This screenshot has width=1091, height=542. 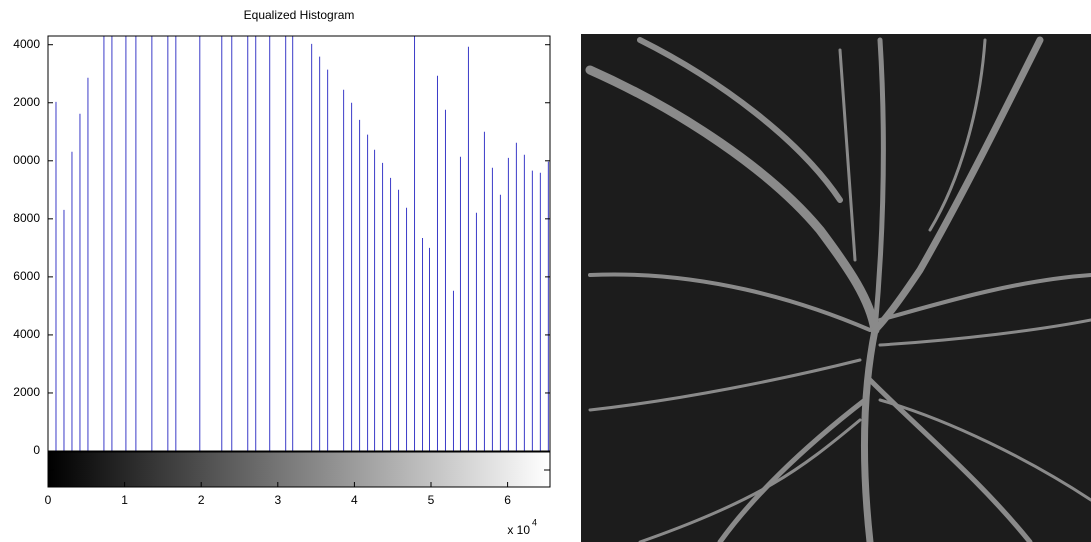 I want to click on y-tick-label: 0, so click(x=36, y=450).